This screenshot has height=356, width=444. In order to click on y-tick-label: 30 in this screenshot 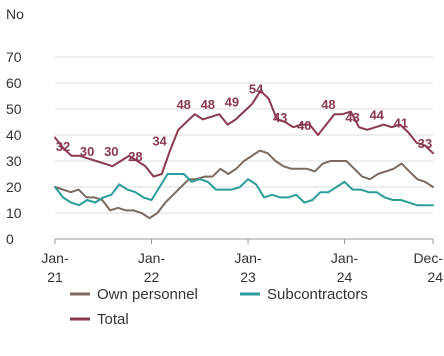, I will do `click(14, 161)`.